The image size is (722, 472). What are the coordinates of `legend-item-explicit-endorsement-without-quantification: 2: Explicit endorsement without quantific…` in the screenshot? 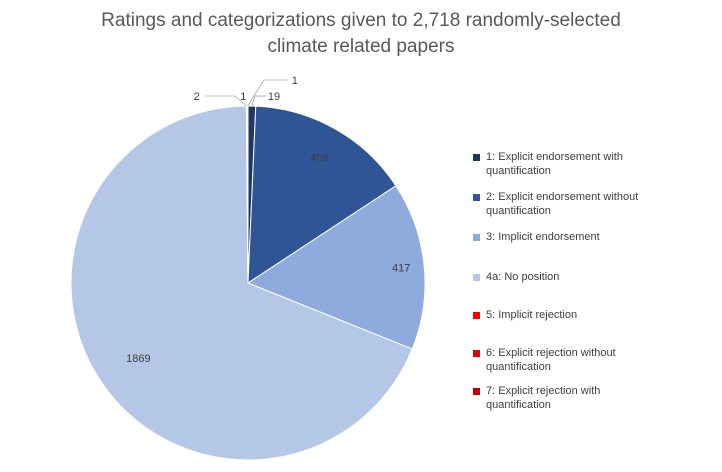 It's located at (593, 204).